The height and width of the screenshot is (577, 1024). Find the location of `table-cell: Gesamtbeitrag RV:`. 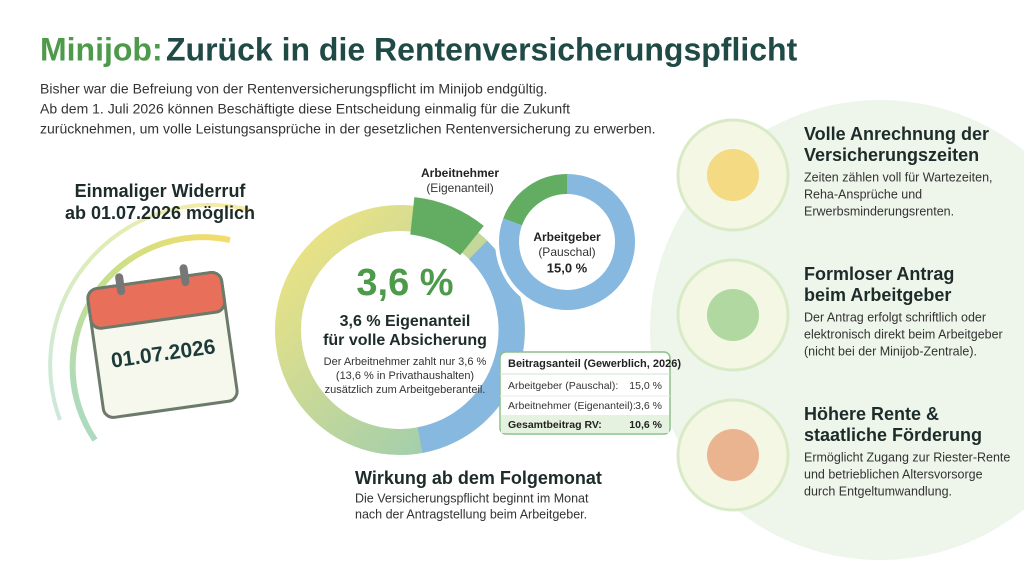

table-cell: Gesamtbeitrag RV: is located at coordinates (555, 425).